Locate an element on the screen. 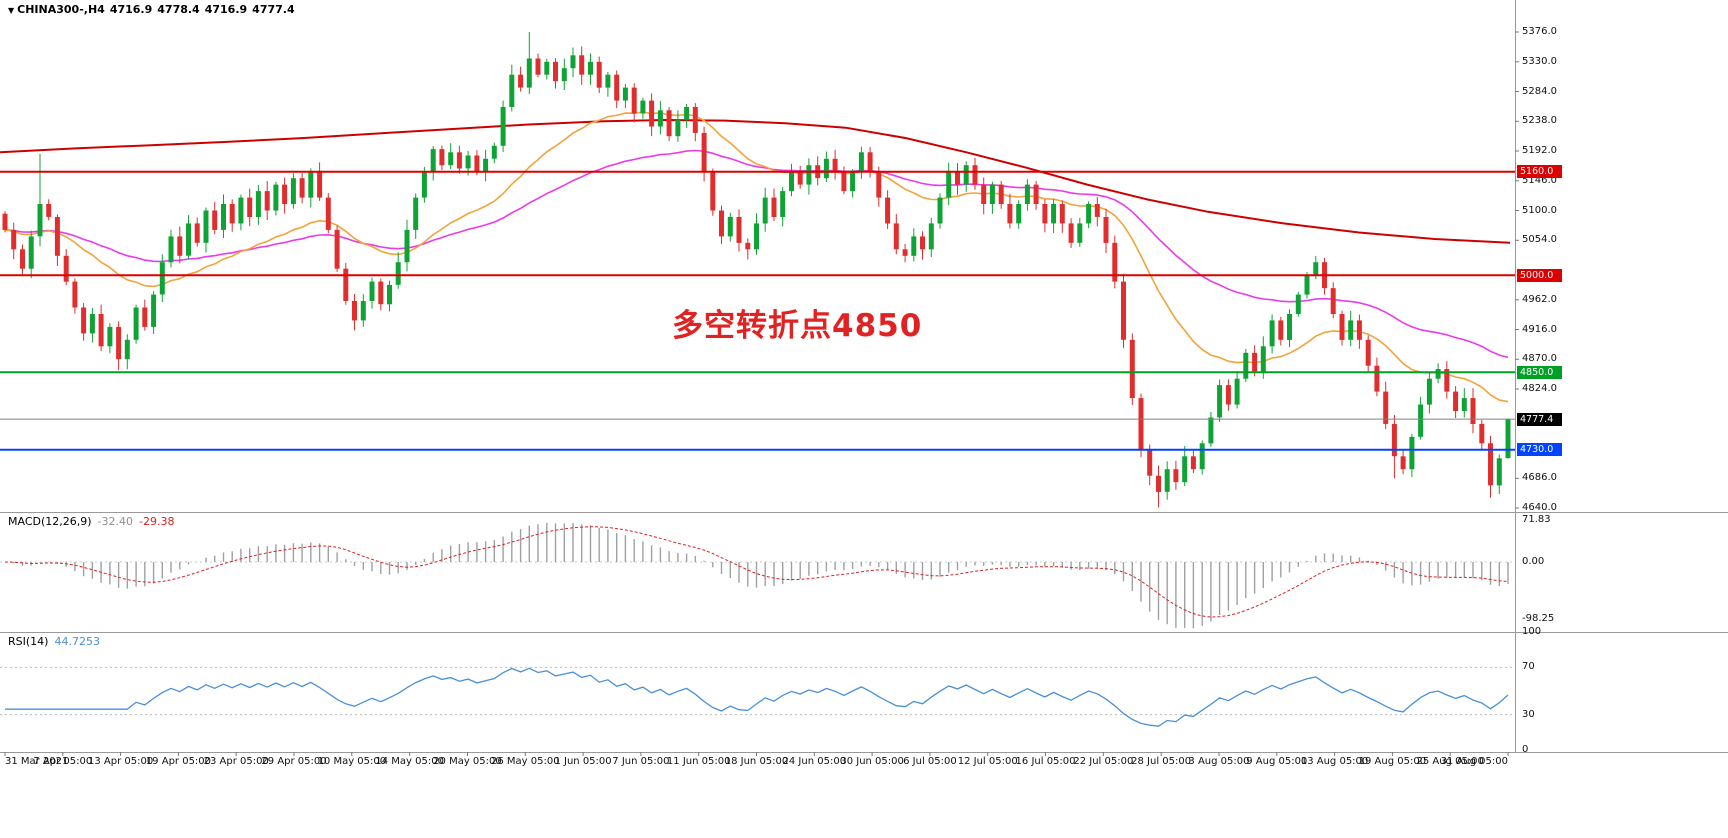  macd-signal-line is located at coordinates (756, 572).